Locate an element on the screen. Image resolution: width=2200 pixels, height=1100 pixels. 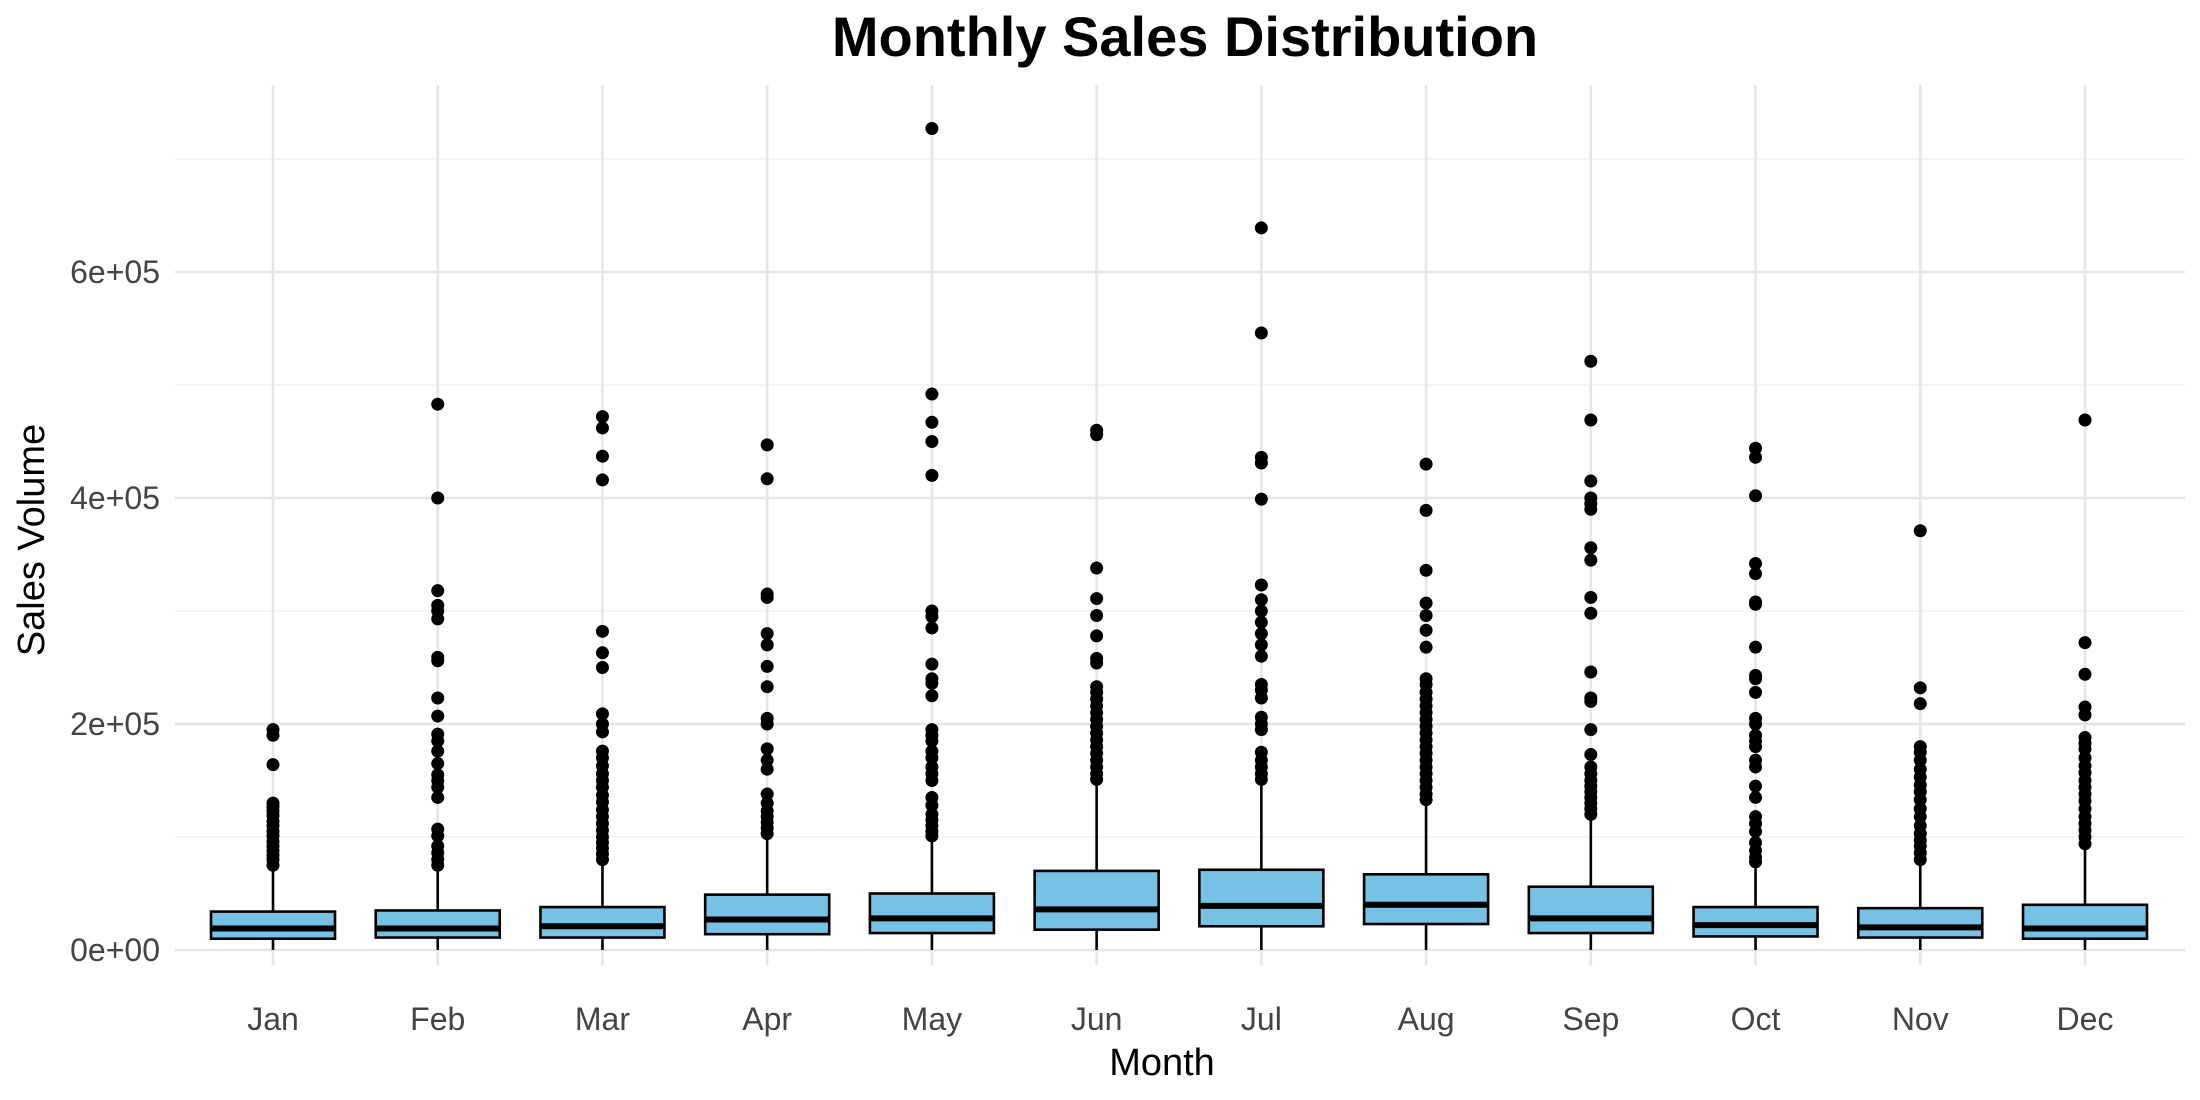
box-dec is located at coordinates (2085, 681).